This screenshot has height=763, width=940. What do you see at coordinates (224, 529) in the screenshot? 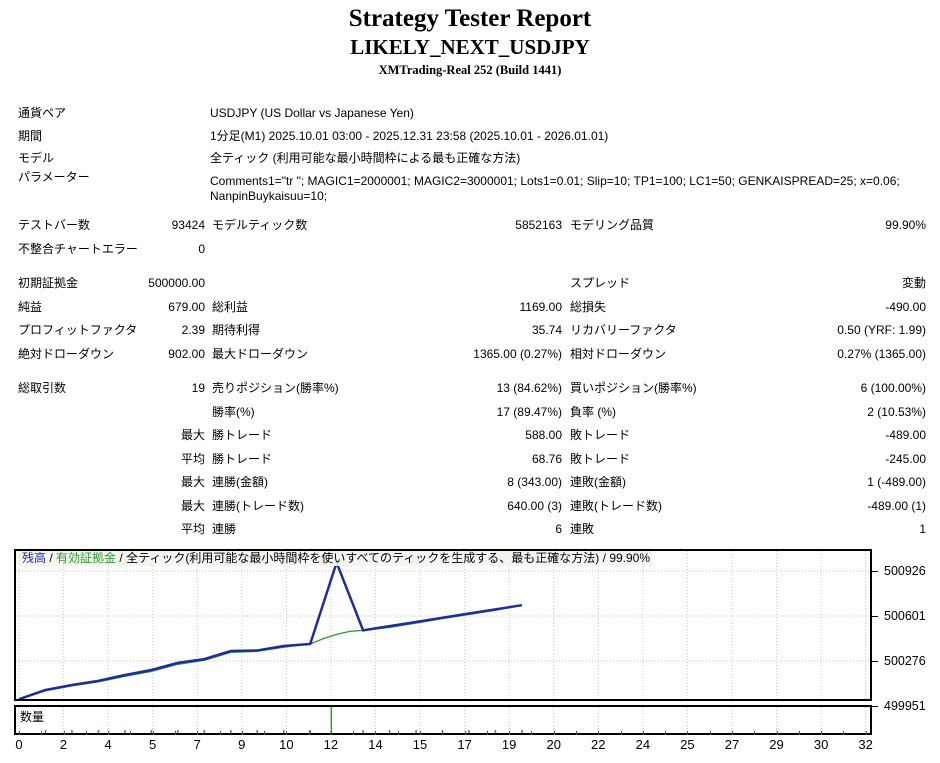
I see `stats-cell: 連勝` at bounding box center [224, 529].